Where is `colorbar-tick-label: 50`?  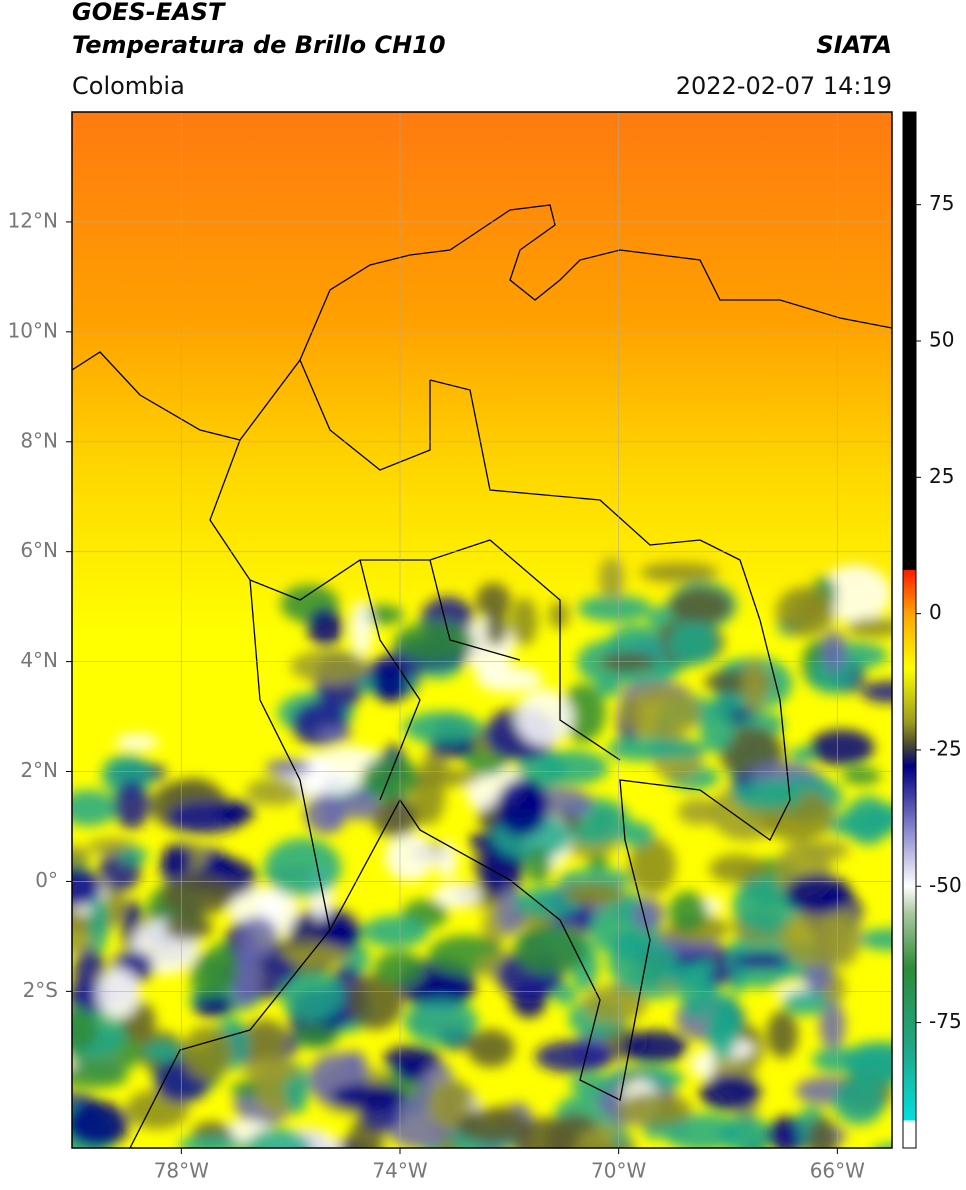 colorbar-tick-label: 50 is located at coordinates (941, 340).